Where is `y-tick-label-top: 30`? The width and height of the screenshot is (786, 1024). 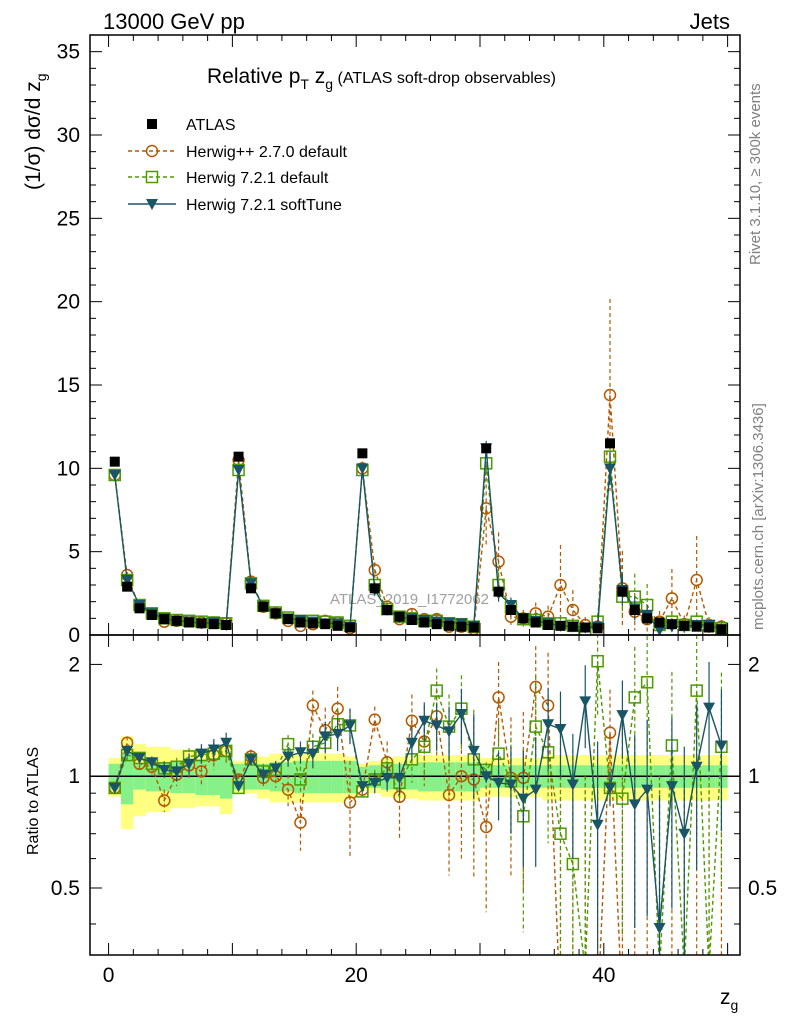
y-tick-label-top: 30 is located at coordinates (68, 135).